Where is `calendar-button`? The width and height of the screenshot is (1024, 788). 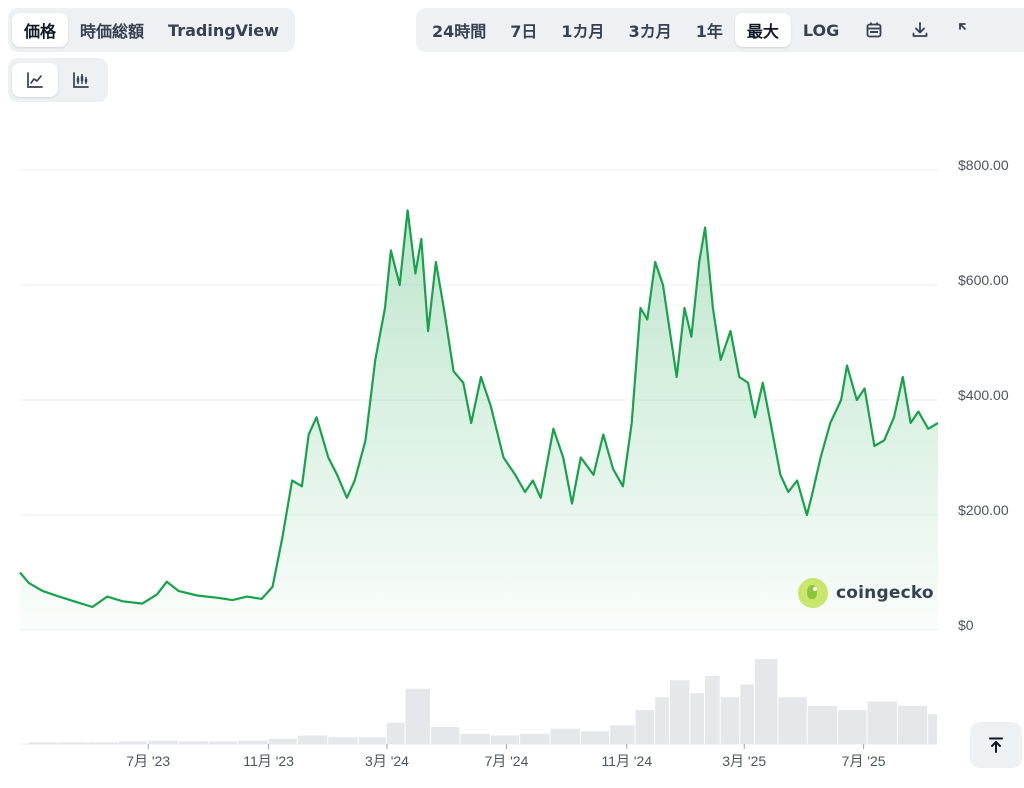 calendar-button is located at coordinates (874, 30).